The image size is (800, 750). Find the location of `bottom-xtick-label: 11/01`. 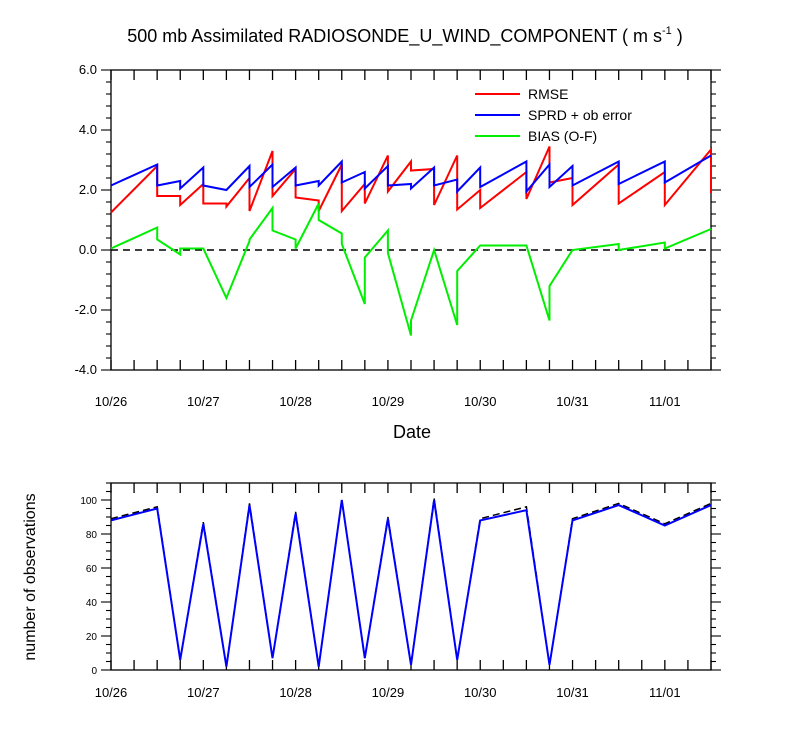

bottom-xtick-label: 11/01 is located at coordinates (665, 692).